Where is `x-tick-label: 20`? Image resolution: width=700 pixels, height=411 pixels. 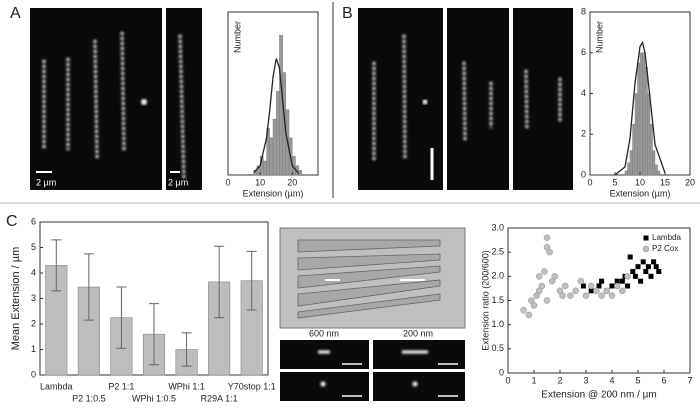
x-tick-label: 20 is located at coordinates (292, 182).